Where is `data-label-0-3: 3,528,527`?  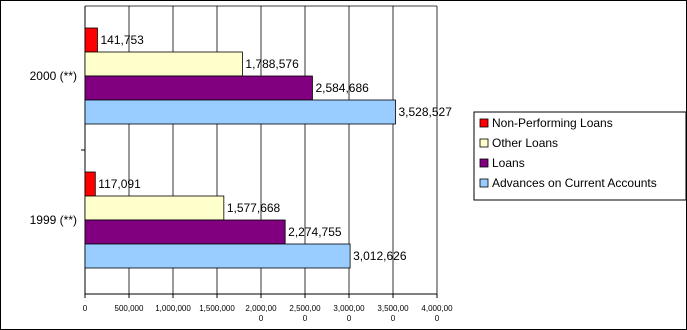 data-label-0-3: 3,528,527 is located at coordinates (426, 112).